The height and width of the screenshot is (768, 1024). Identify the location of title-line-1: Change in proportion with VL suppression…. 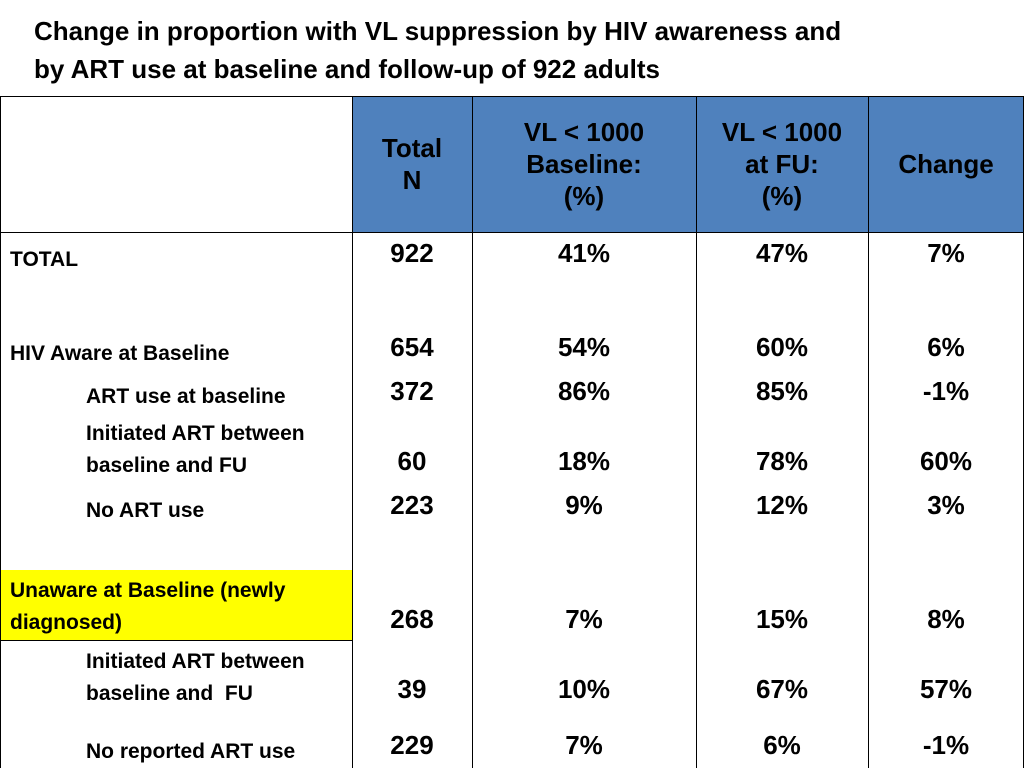
(438, 31).